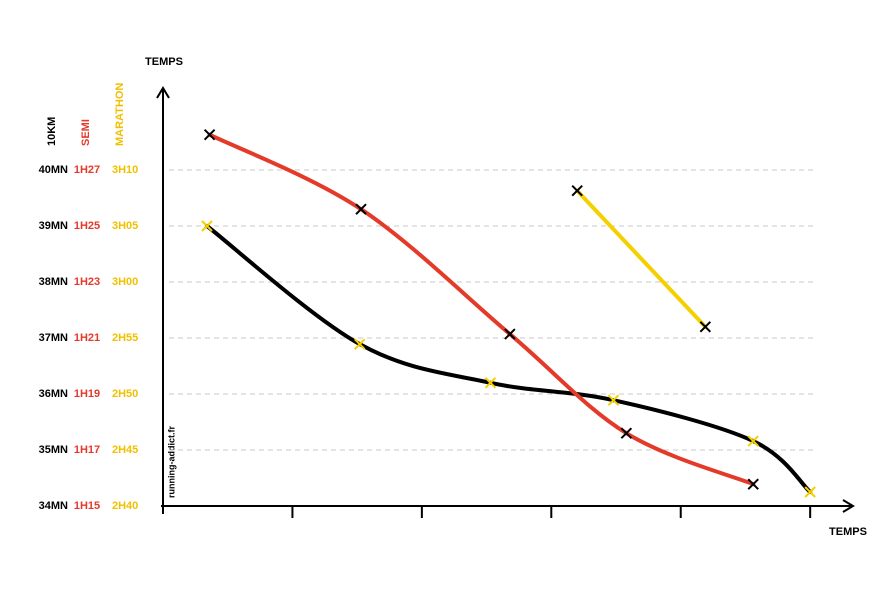 The image size is (876, 595). I want to click on legend-entry: MARATHON, so click(120, 114).